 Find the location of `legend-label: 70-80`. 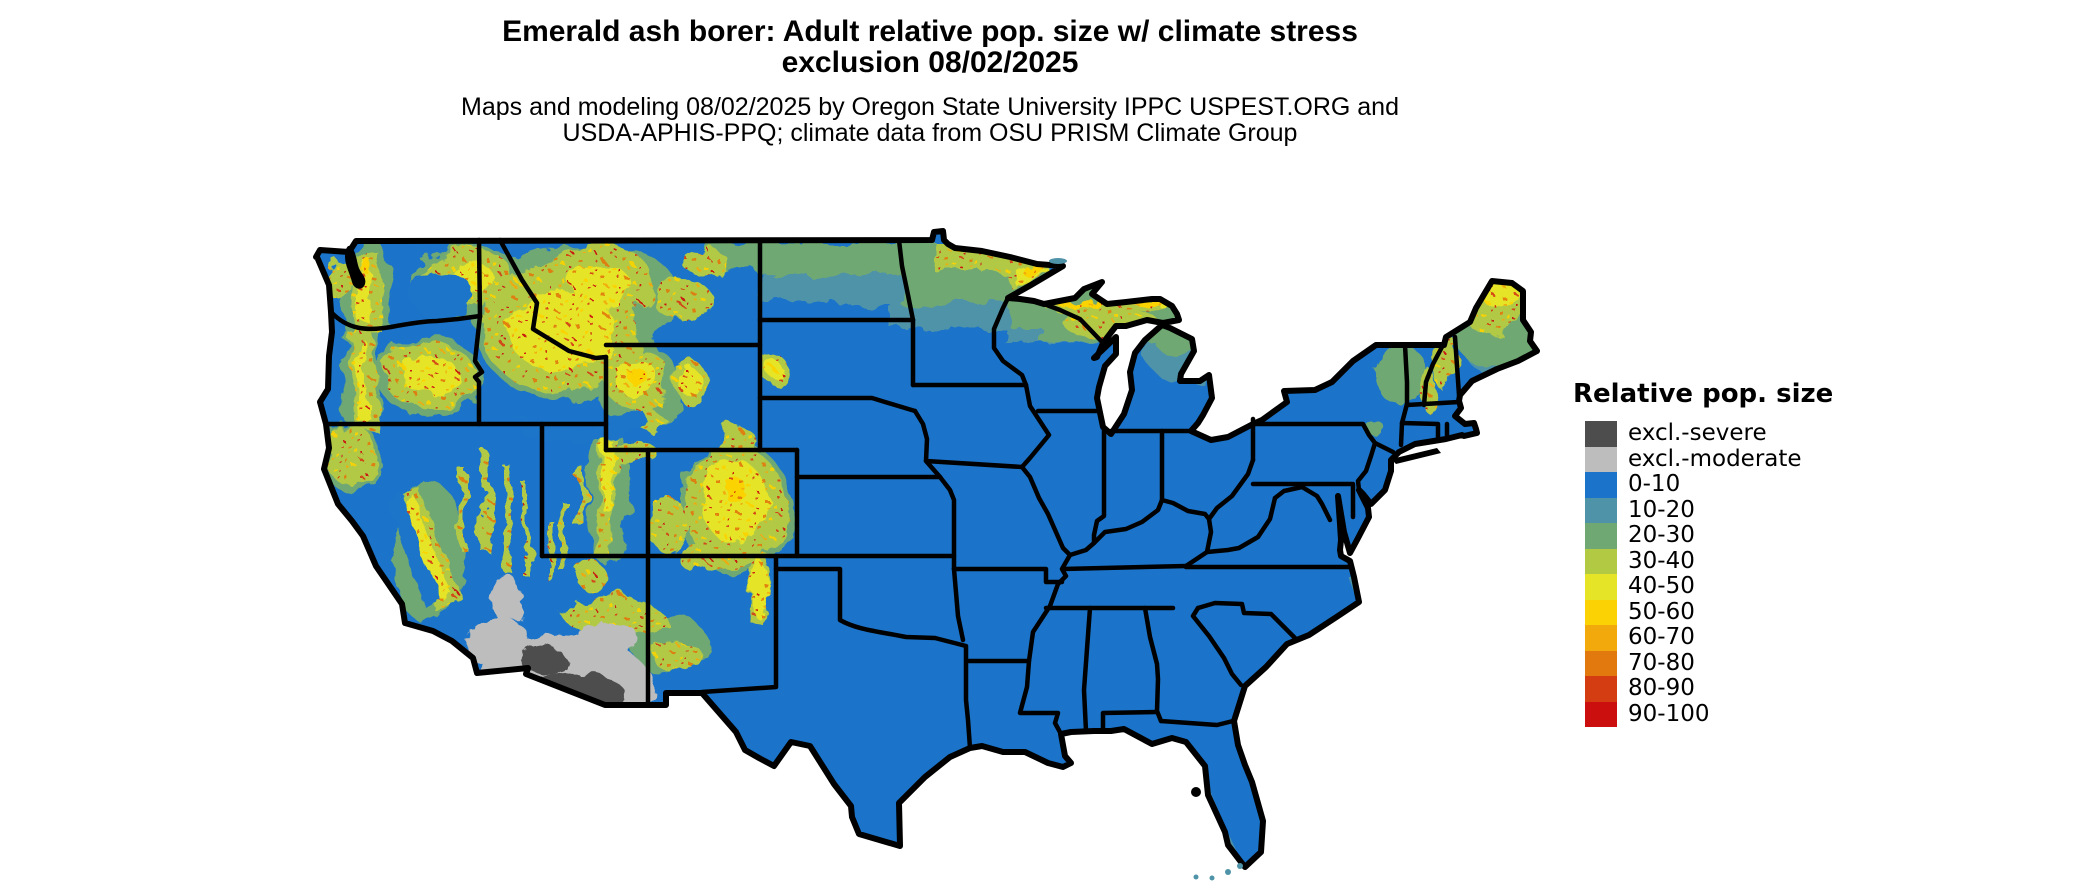

legend-label: 70-80 is located at coordinates (1661, 662).